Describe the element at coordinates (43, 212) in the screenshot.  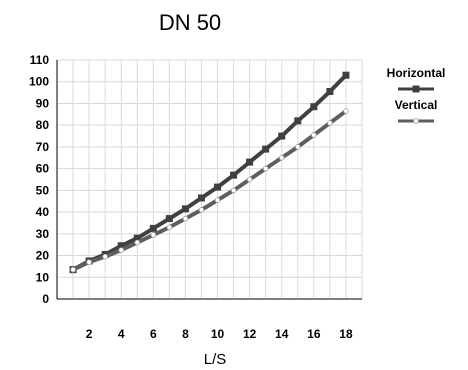
I see `y-tick-label: 40` at that location.